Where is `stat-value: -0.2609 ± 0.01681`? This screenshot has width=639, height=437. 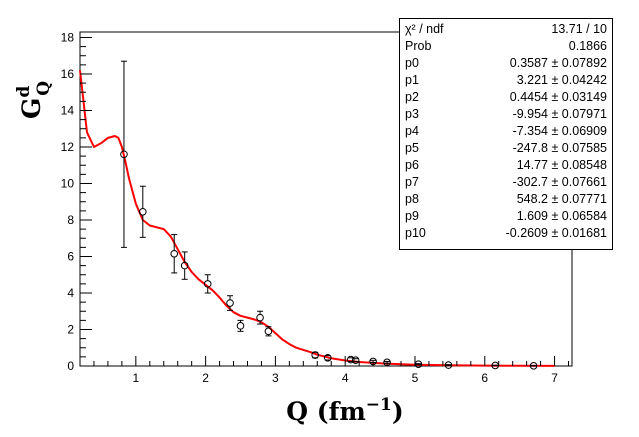
stat-value: -0.2609 ± 0.01681 is located at coordinates (556, 233).